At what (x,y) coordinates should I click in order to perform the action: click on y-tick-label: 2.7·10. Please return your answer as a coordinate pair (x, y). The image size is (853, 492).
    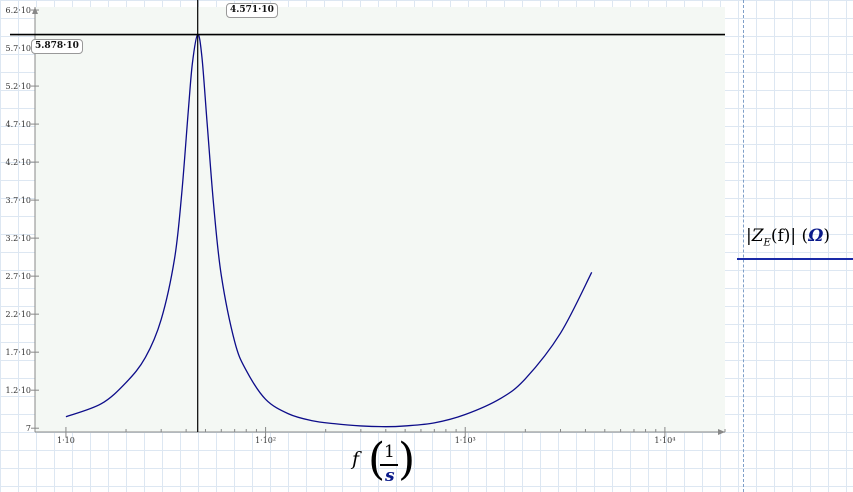
    Looking at the image, I should click on (18, 276).